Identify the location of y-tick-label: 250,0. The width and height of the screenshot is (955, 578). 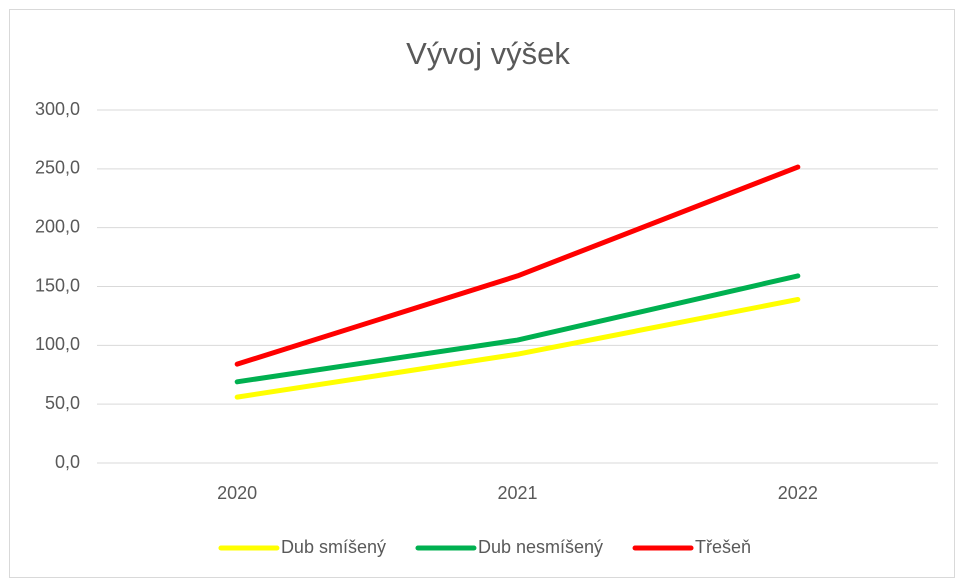
(57, 168).